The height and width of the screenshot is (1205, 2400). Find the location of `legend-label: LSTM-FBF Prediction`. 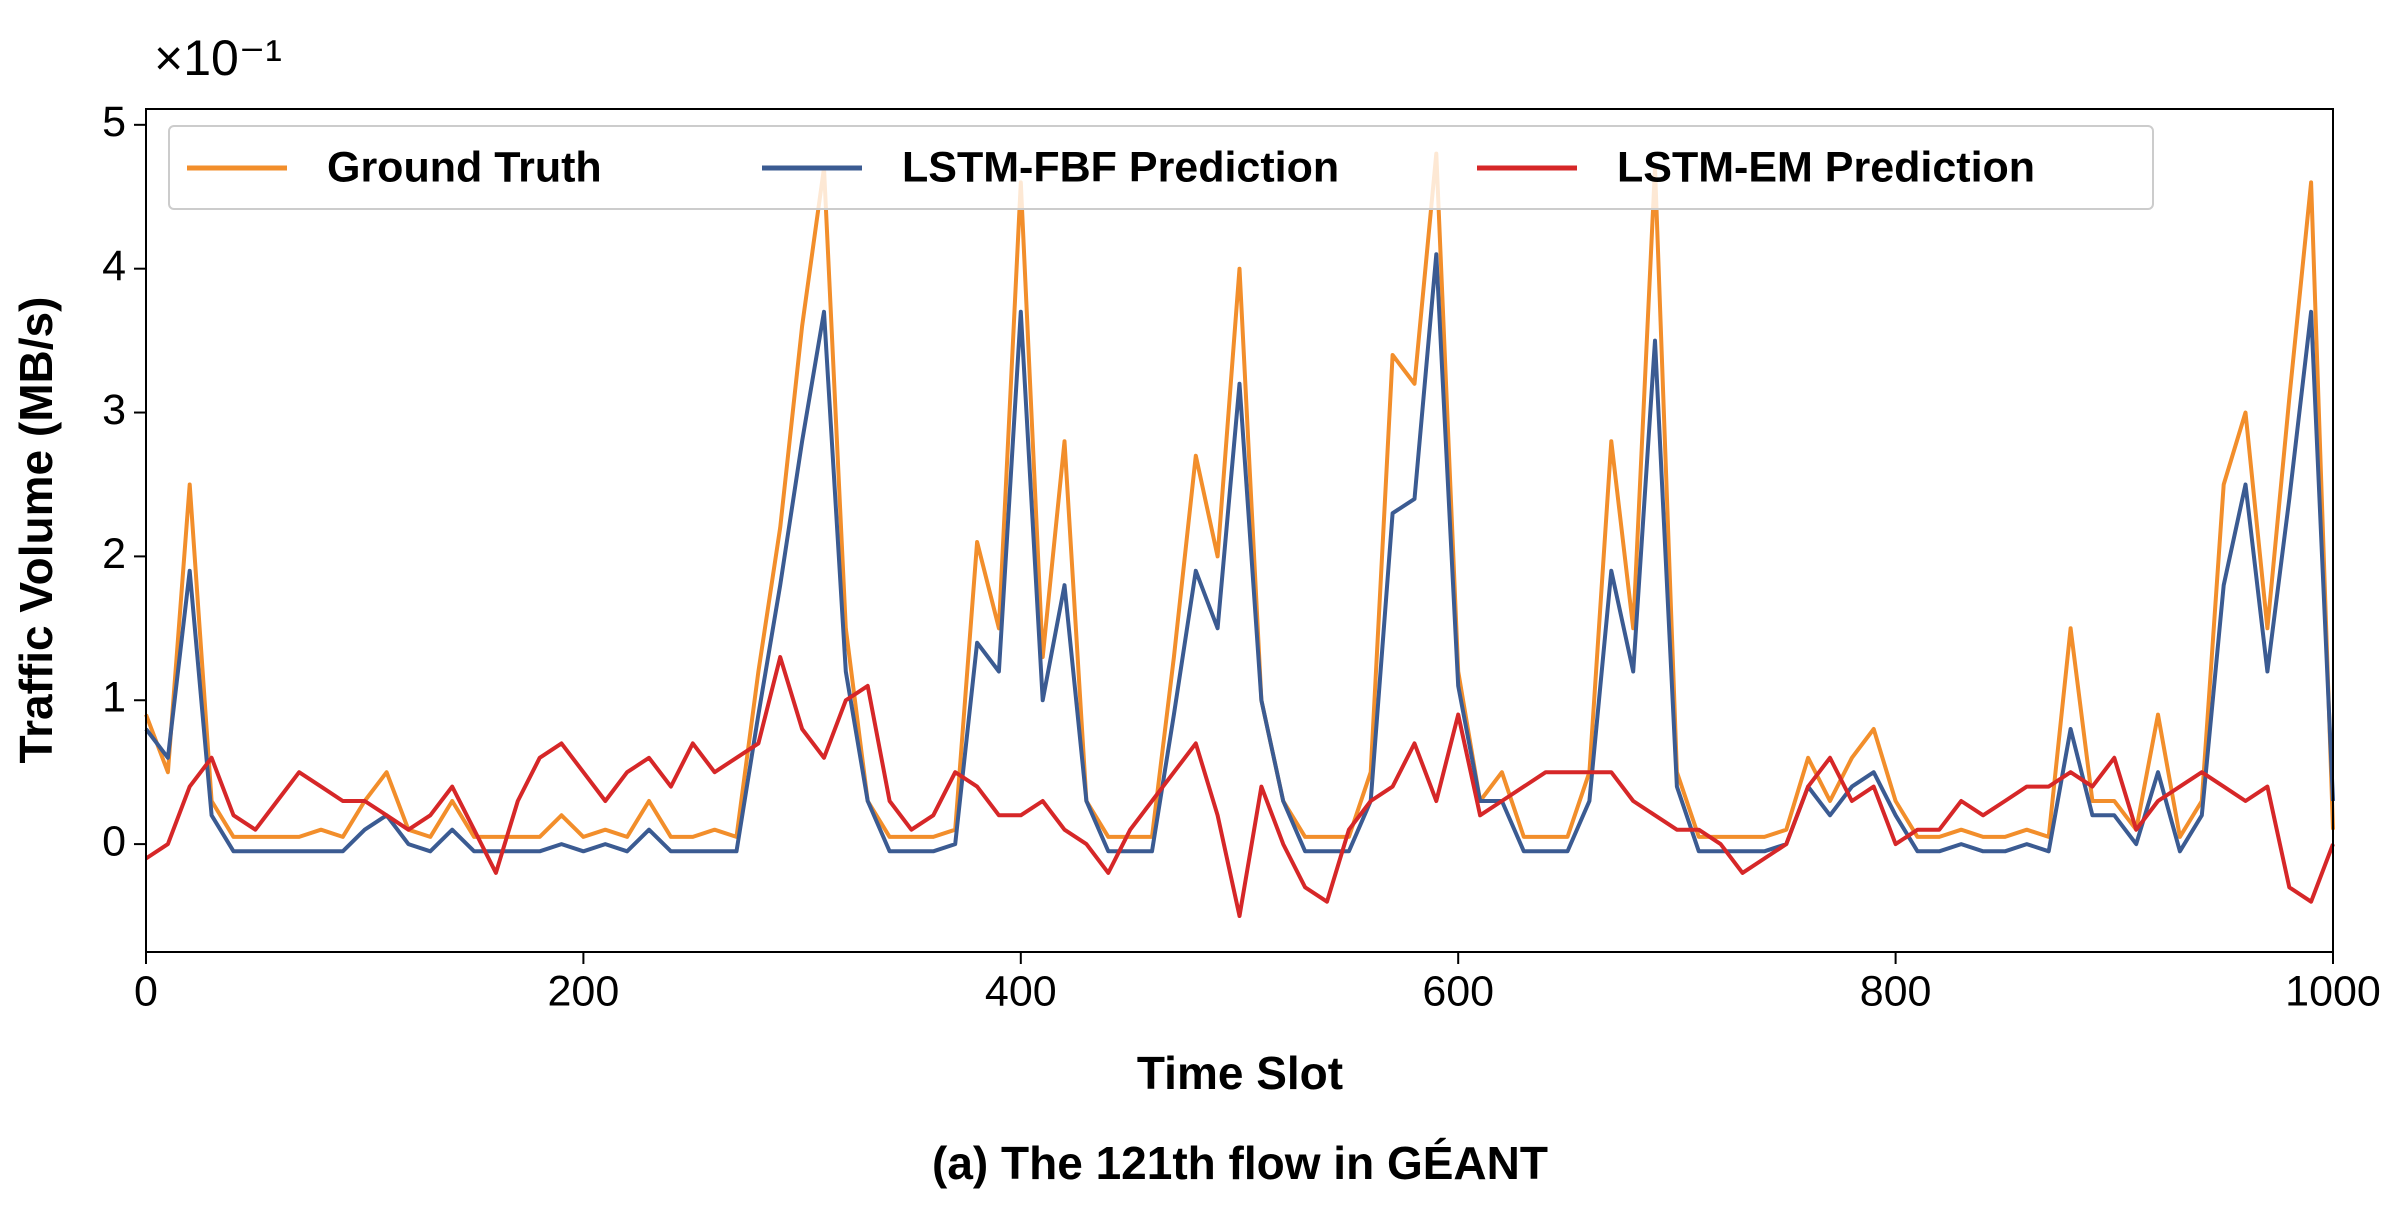

legend-label: LSTM-FBF Prediction is located at coordinates (1120, 167).